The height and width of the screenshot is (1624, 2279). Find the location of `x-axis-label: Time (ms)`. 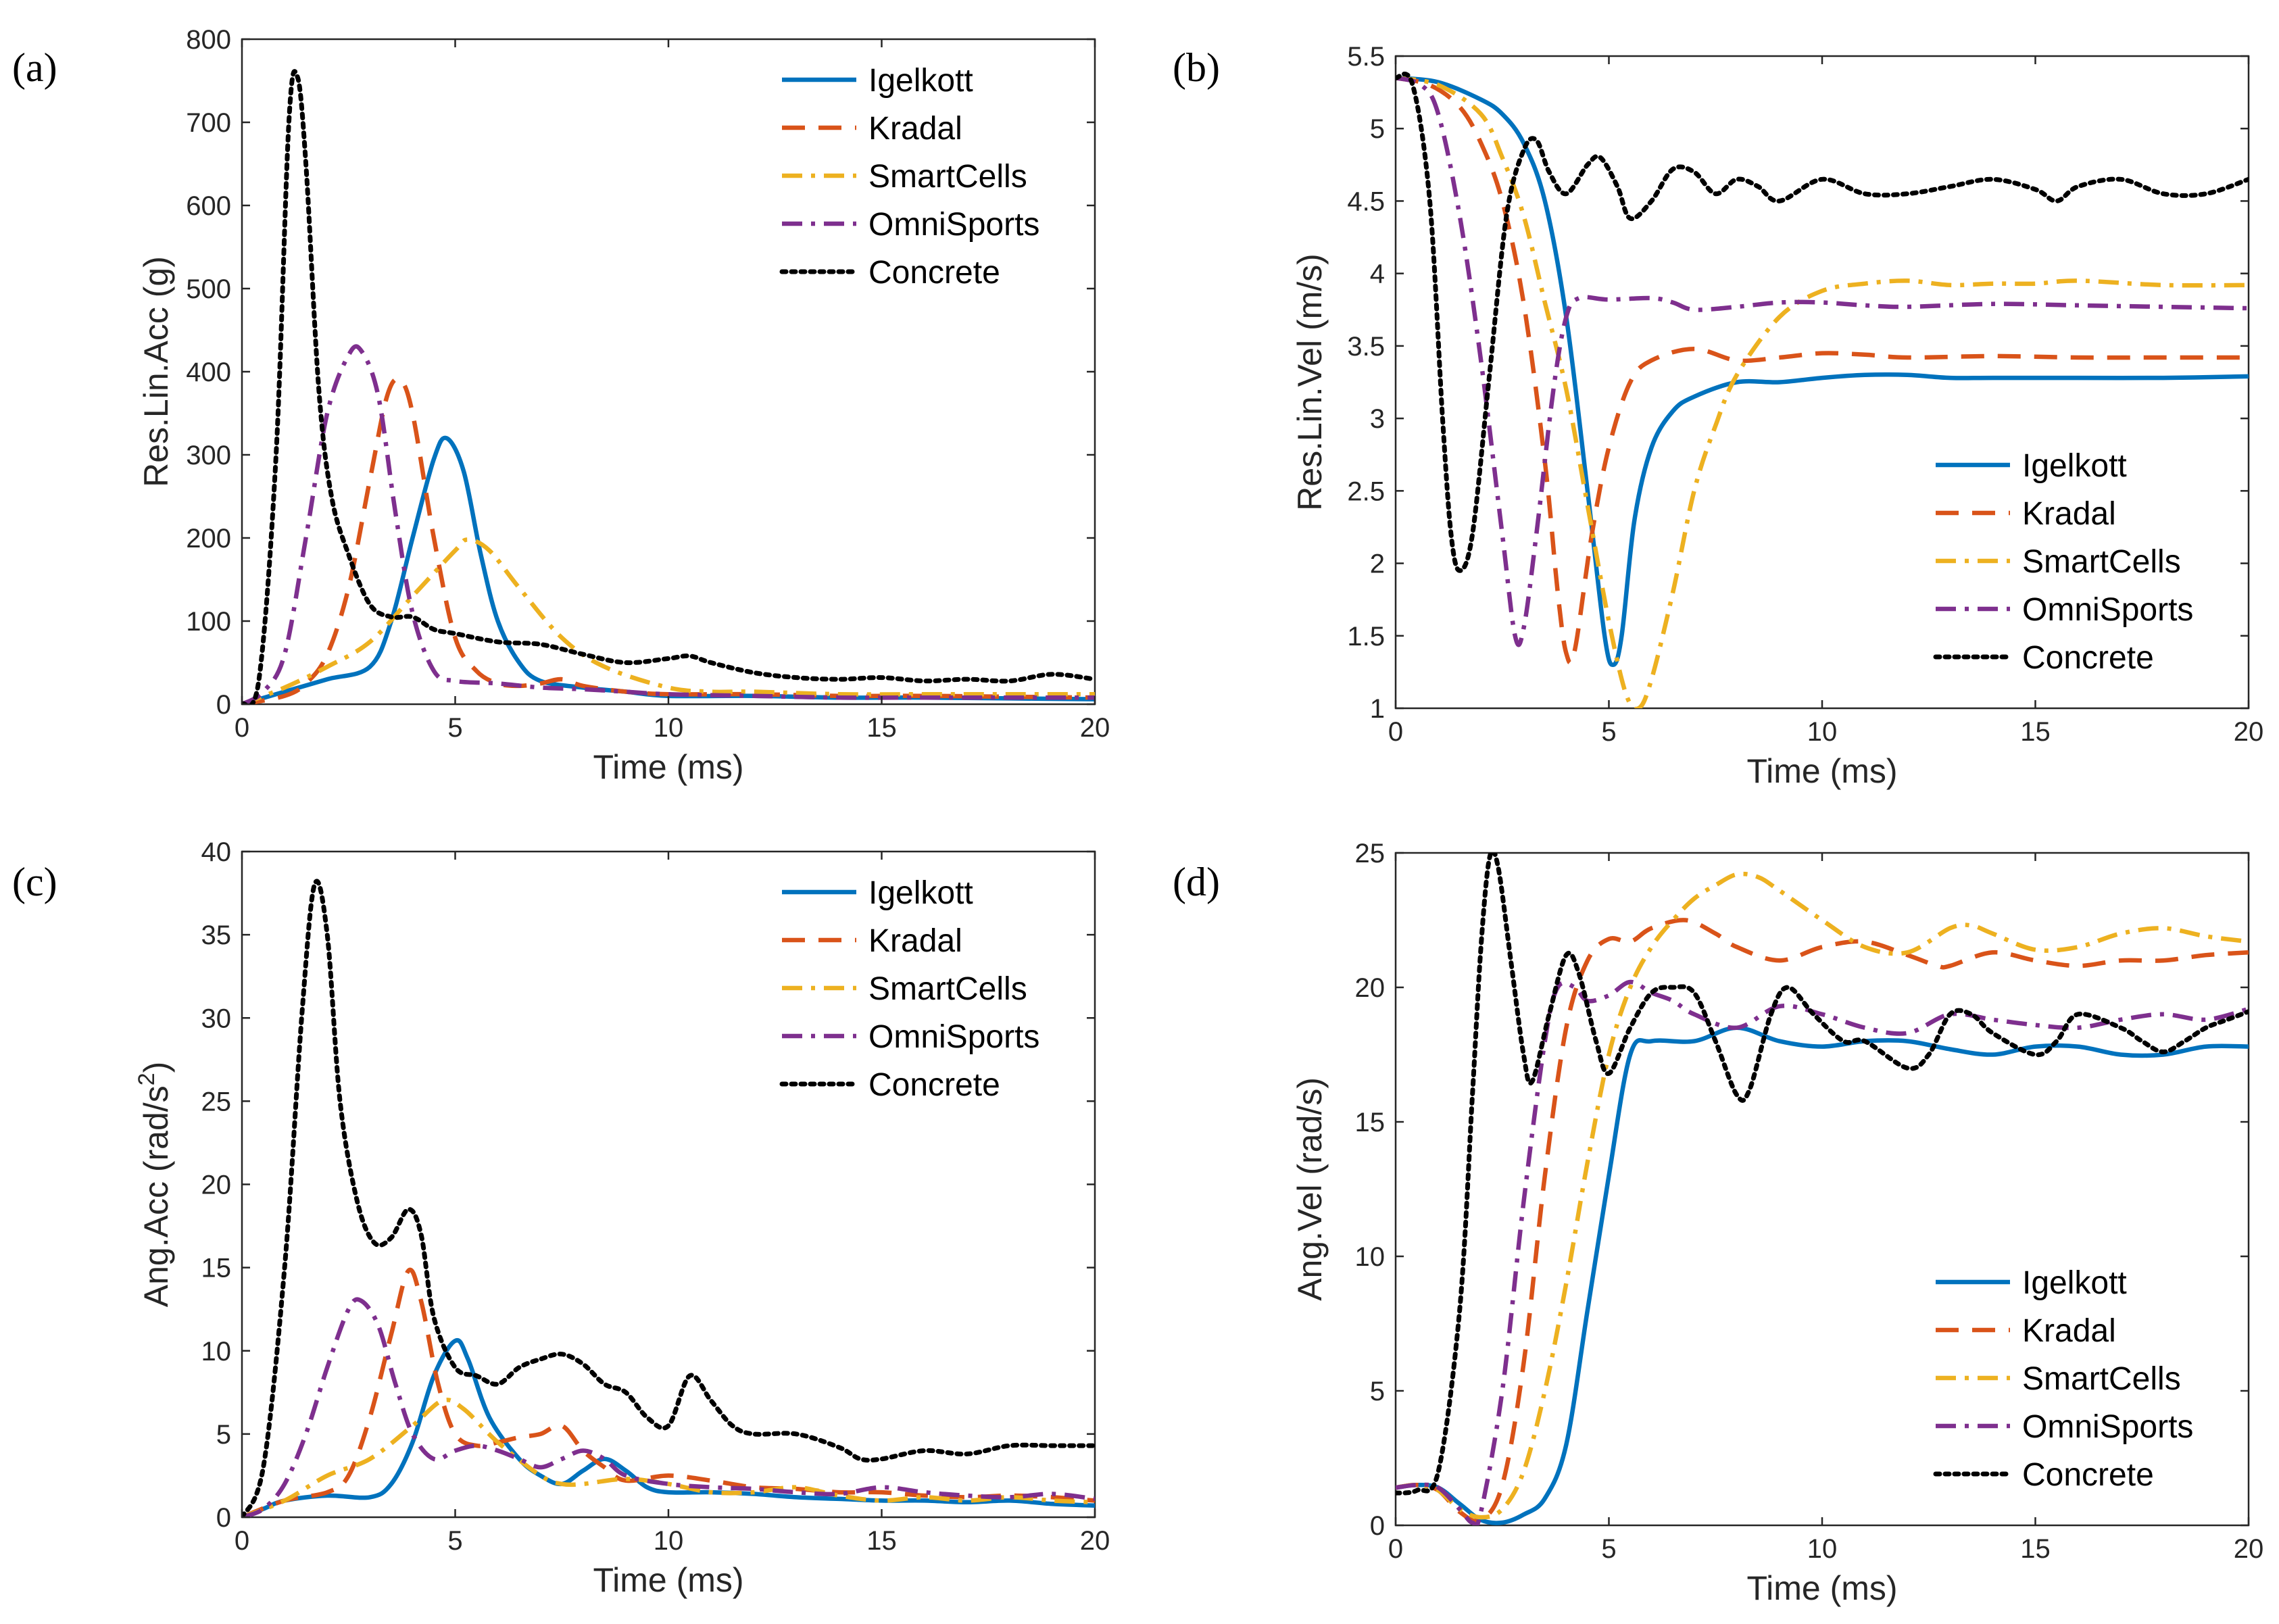

x-axis-label: Time (ms) is located at coordinates (668, 1580).